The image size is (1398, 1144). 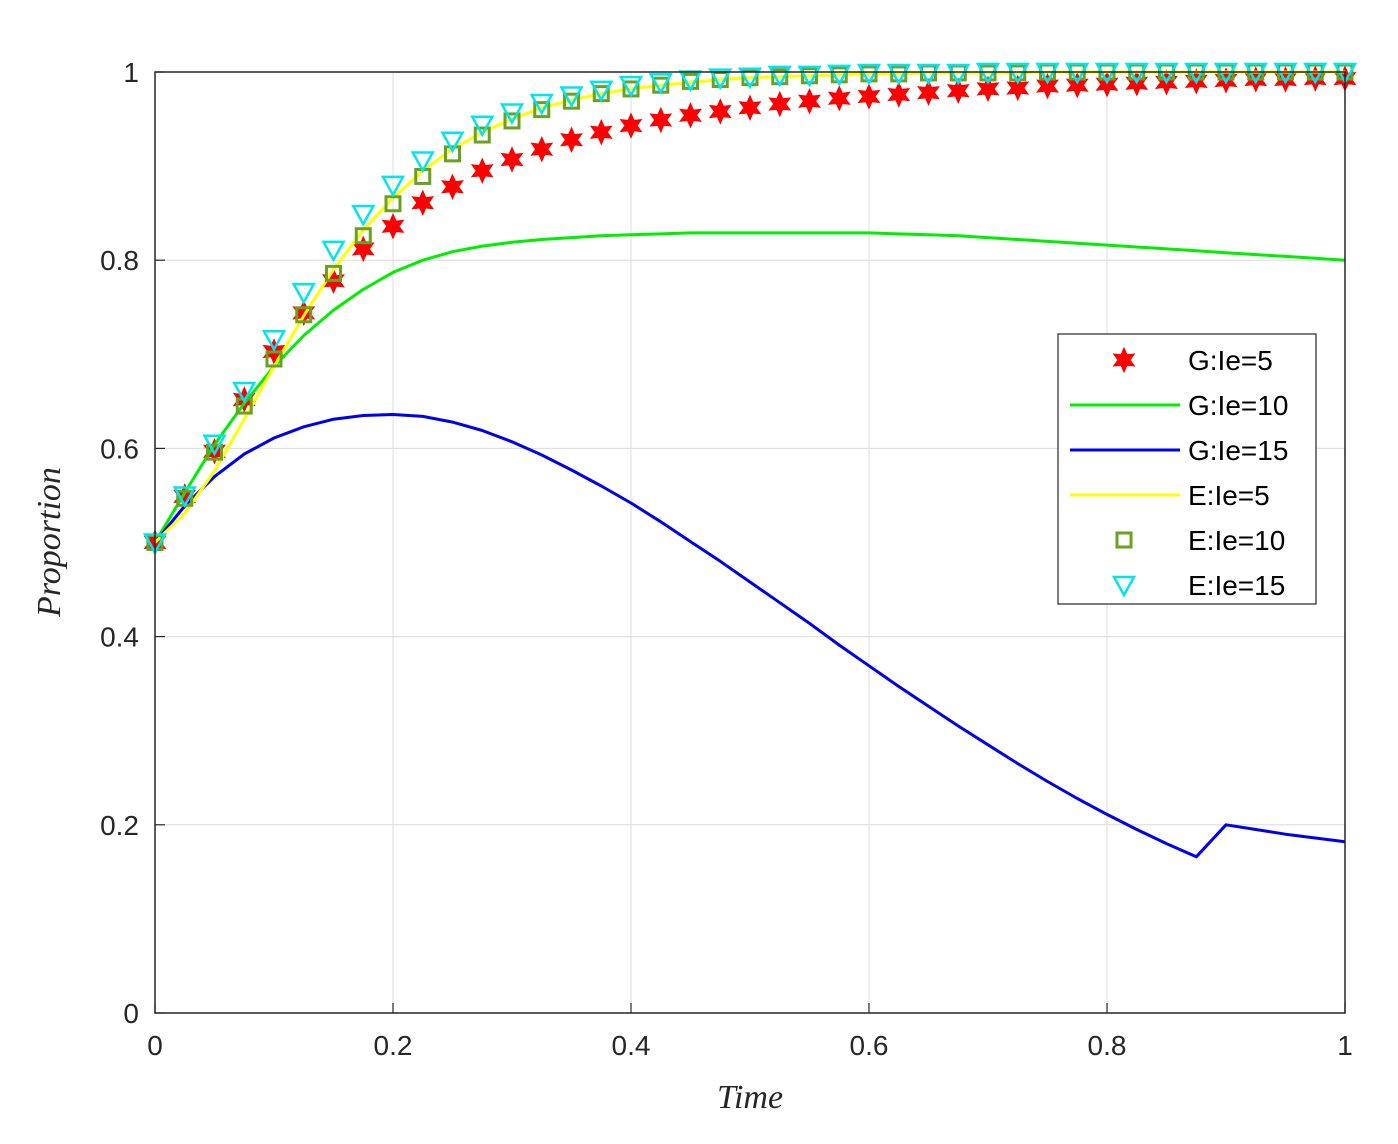 What do you see at coordinates (393, 1045) in the screenshot?
I see `x-tick-label: 0.2` at bounding box center [393, 1045].